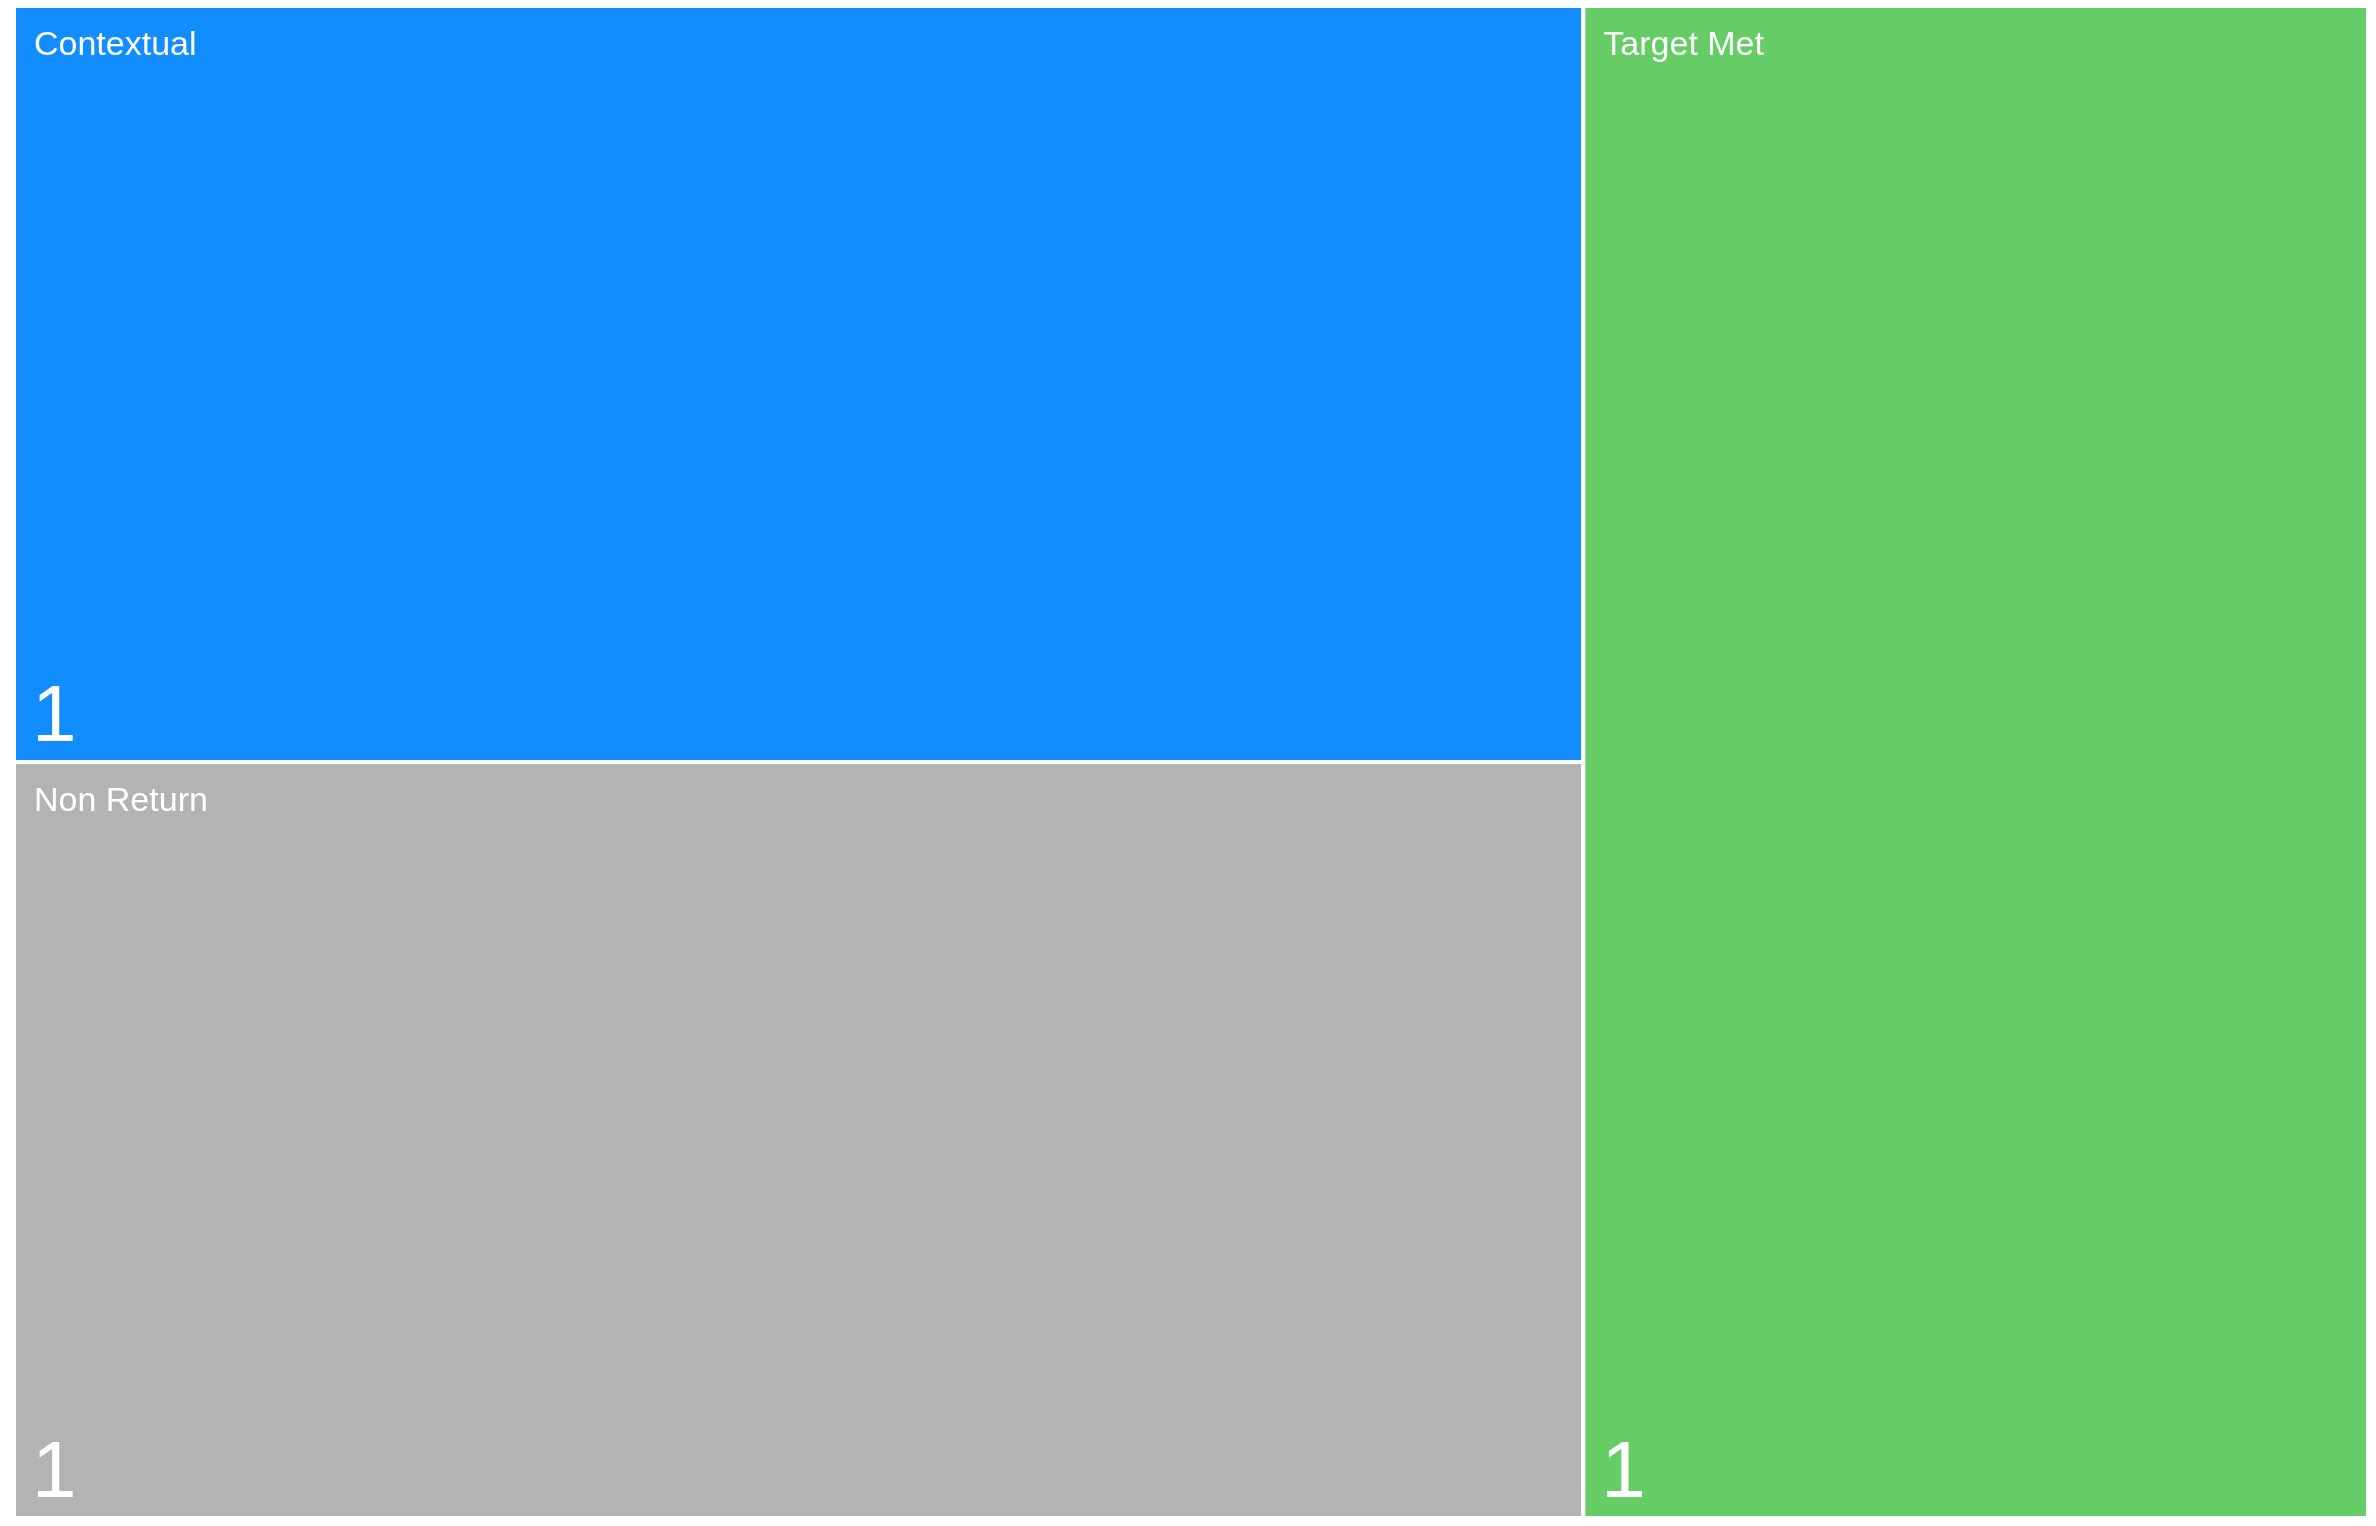 This screenshot has width=2376, height=1526. Describe the element at coordinates (121, 799) in the screenshot. I see `category-label: Non Return` at that location.